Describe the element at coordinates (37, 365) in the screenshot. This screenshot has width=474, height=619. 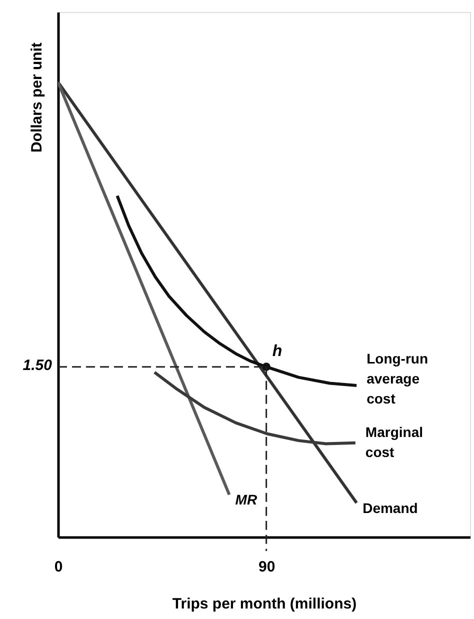
I see `text: 1.50` at that location.